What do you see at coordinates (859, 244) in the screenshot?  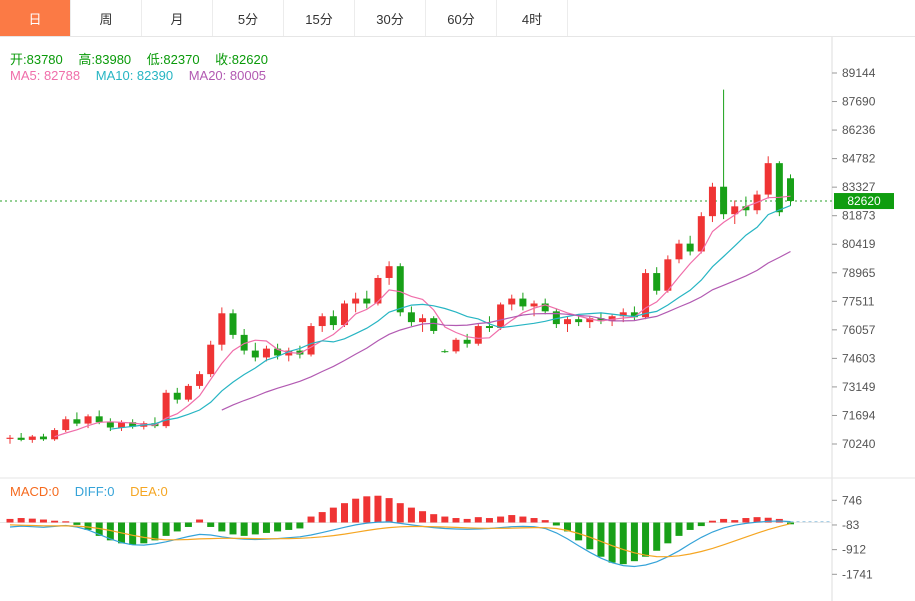 I see `svg-text: 80419` at bounding box center [859, 244].